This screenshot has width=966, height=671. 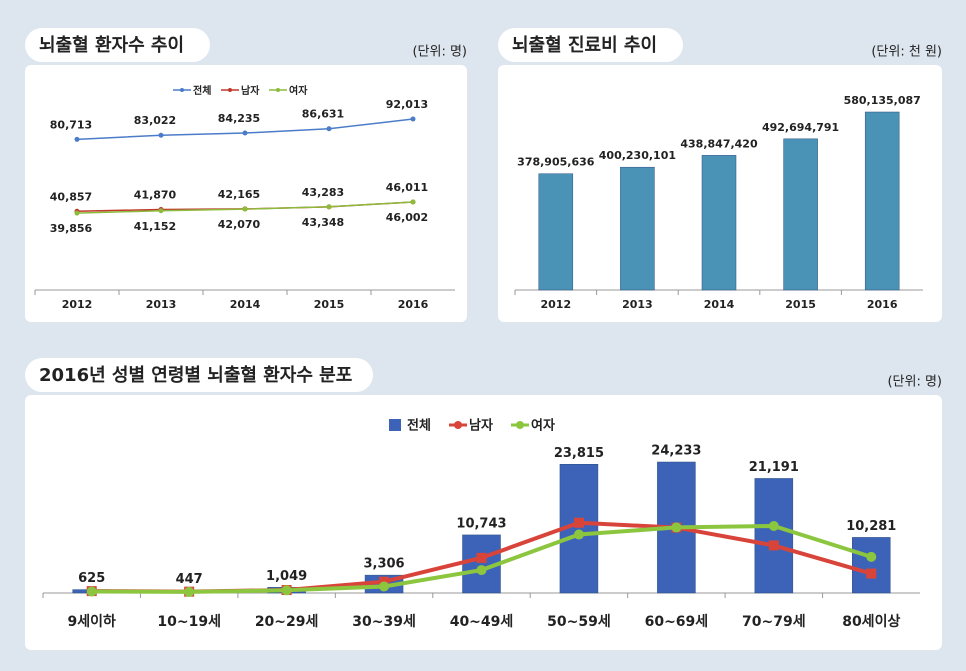 What do you see at coordinates (906, 52) in the screenshot?
I see `unit-label: (단위: 천 원)` at bounding box center [906, 52].